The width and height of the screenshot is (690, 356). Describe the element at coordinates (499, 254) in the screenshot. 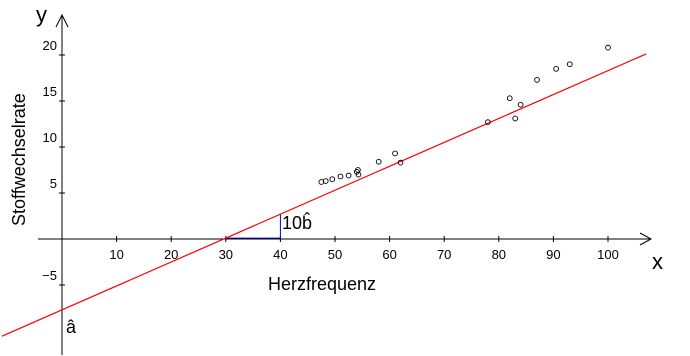

I see `x-tick-label: 80` at that location.